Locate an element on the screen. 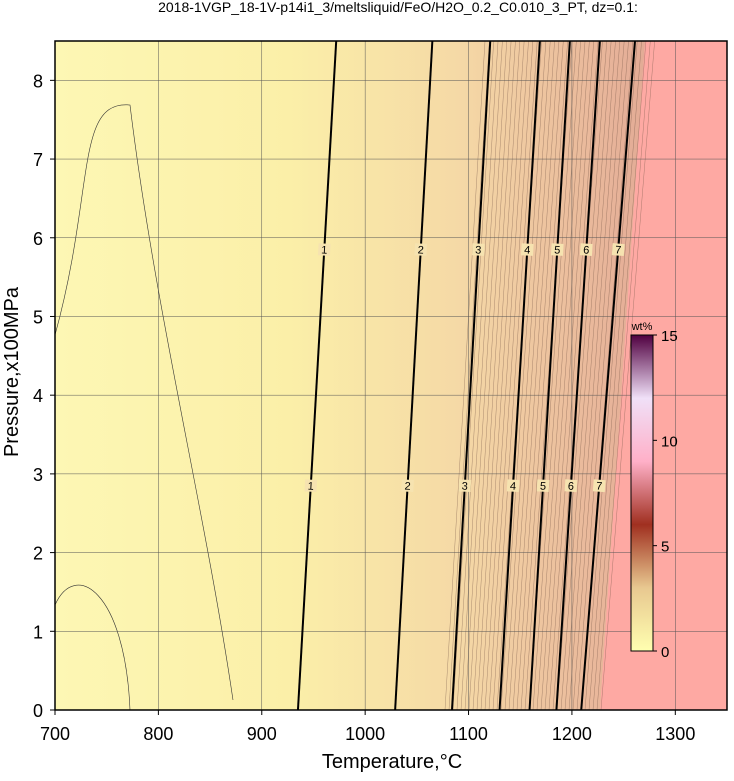  y-axis-label: Pressure,x100MPa is located at coordinates (12, 371).